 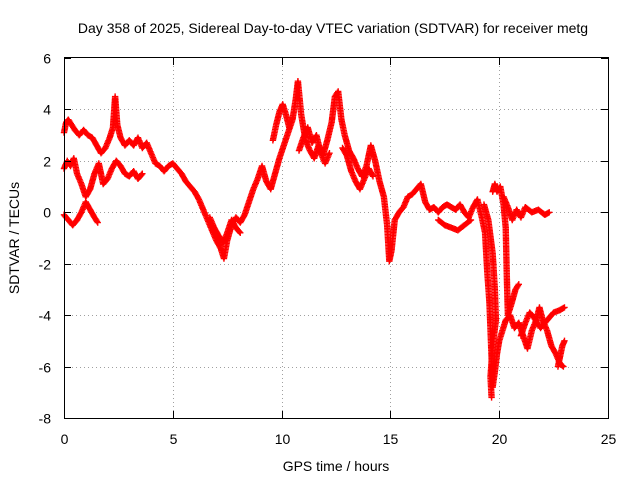 I want to click on y-axis-label: SDTVAR / TECUs, so click(x=14, y=238).